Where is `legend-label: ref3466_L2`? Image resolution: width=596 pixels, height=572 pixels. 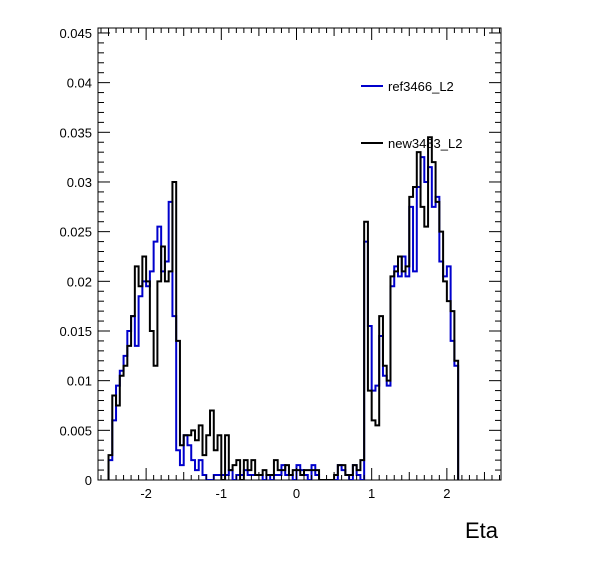
legend-label: ref3466_L2 is located at coordinates (421, 86).